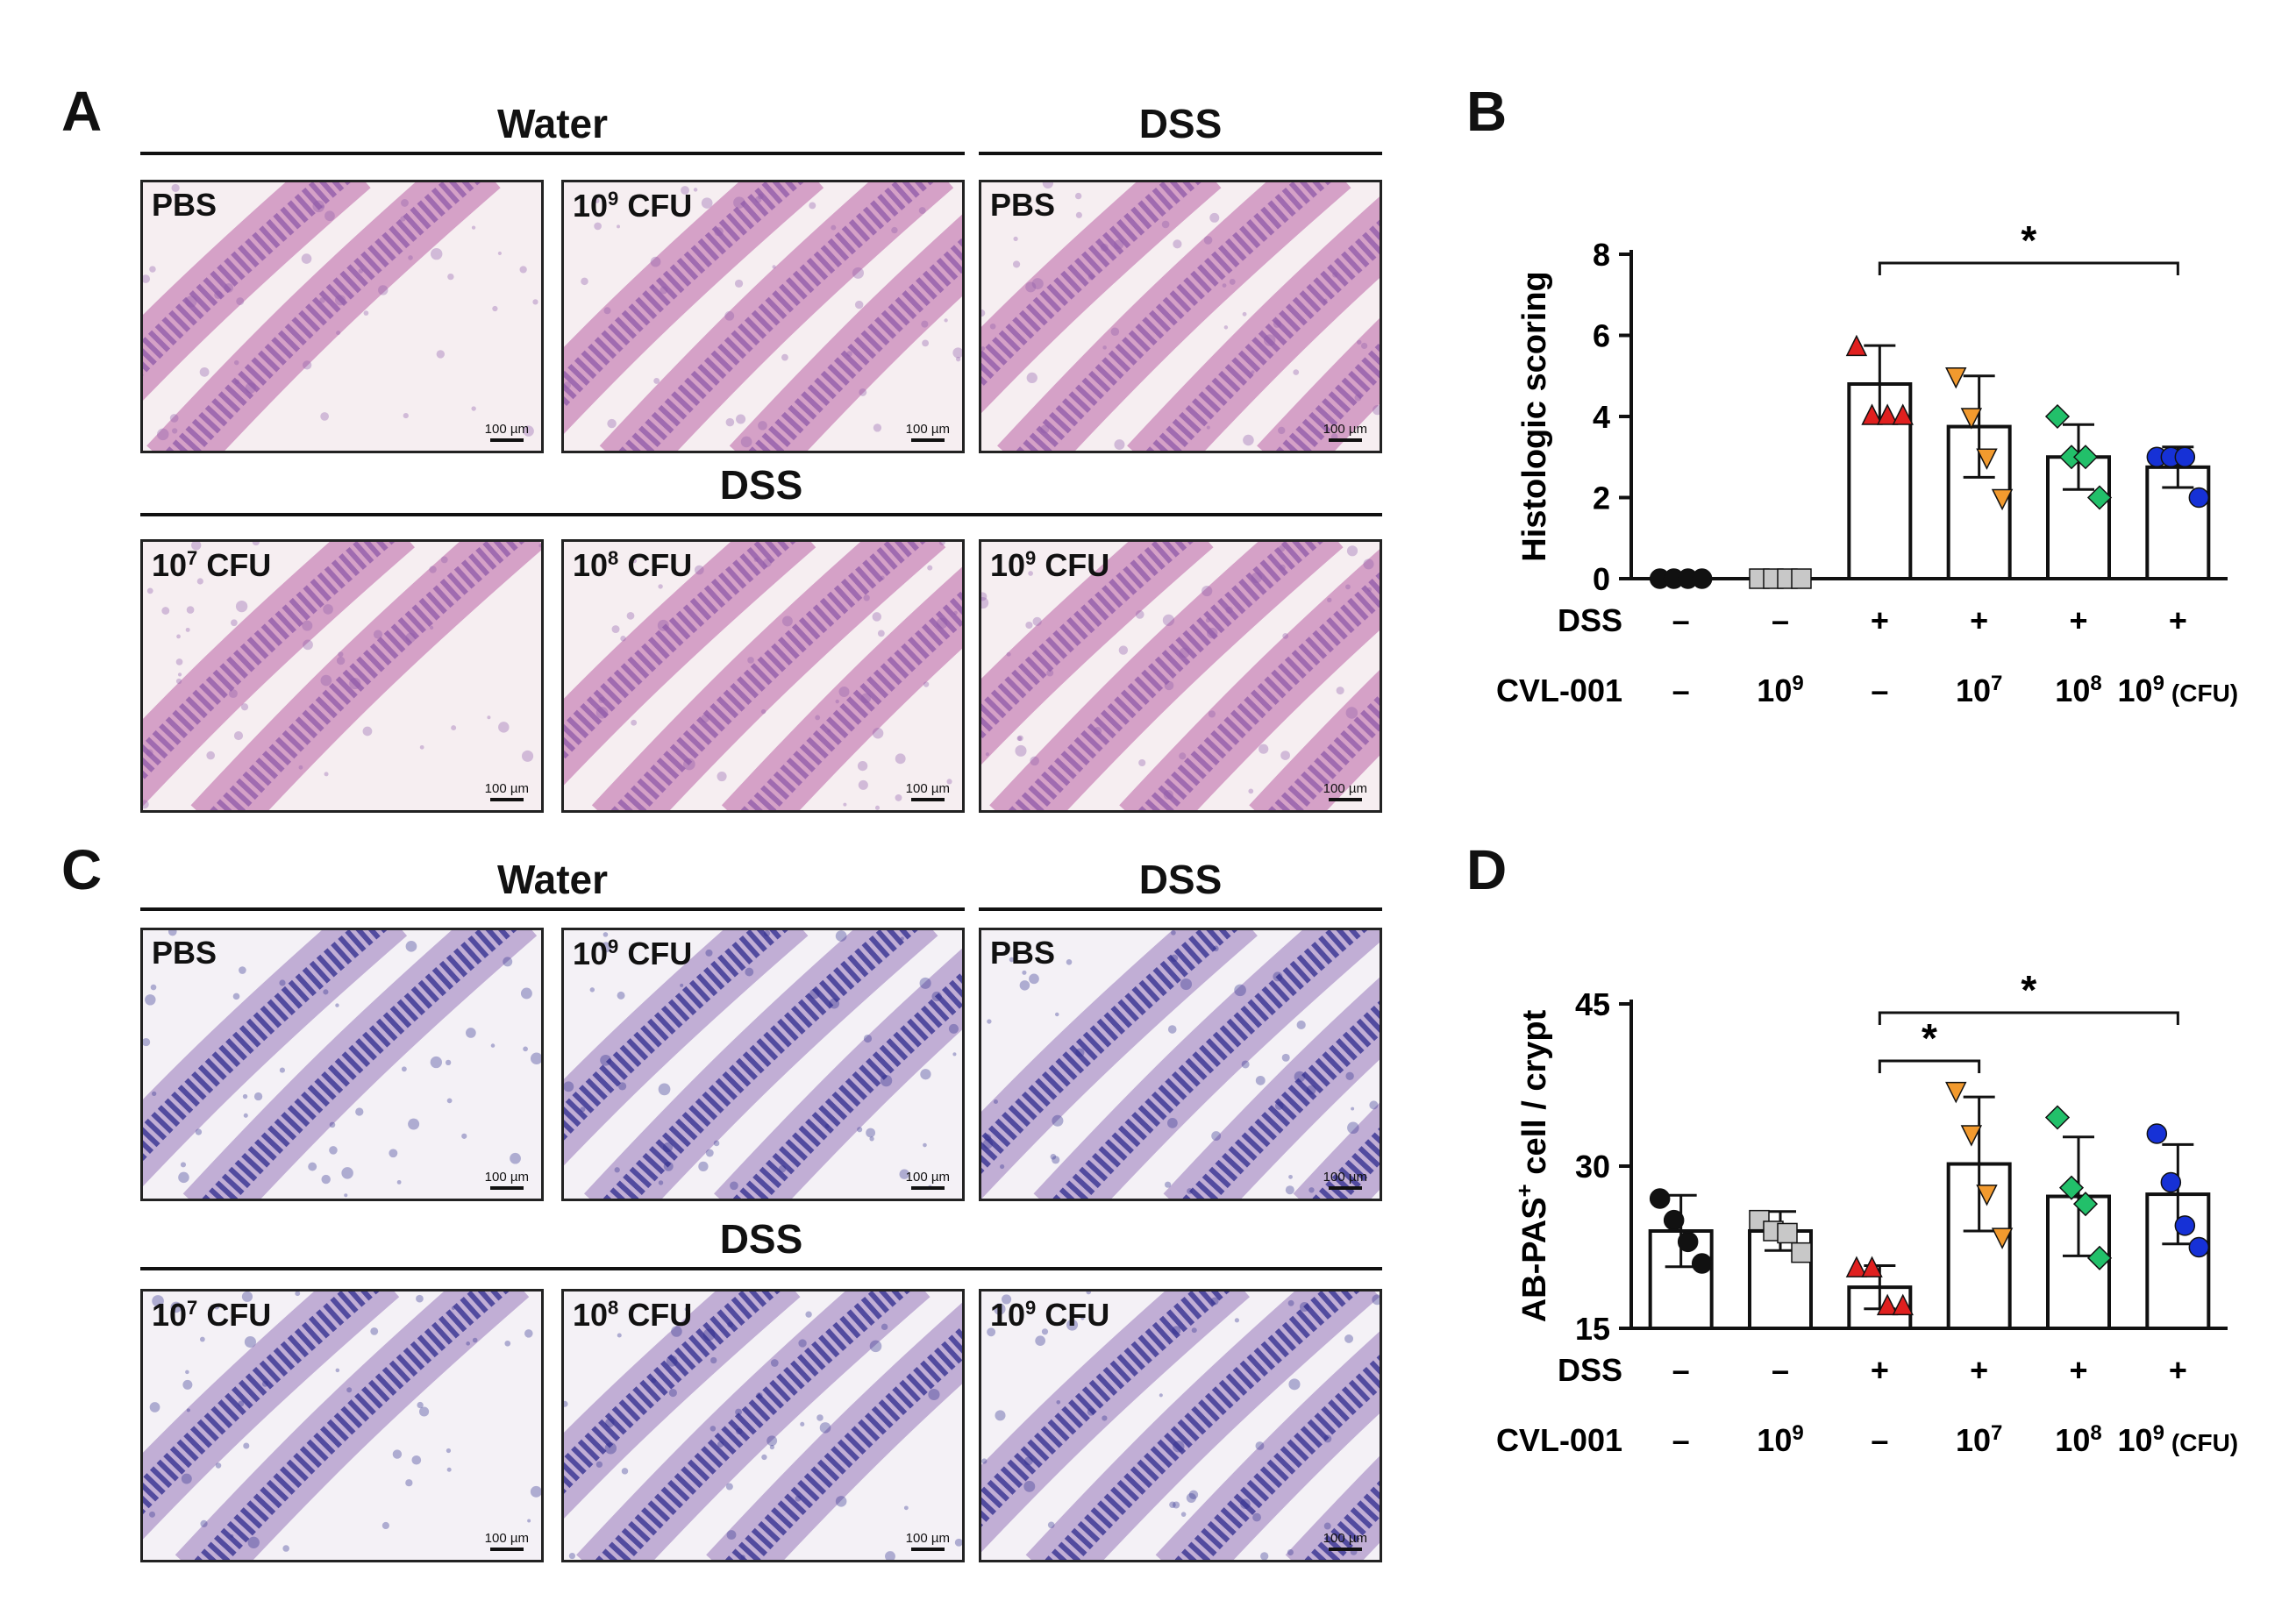  Describe the element at coordinates (552, 154) in the screenshot. I see `panel-a-water-rule` at that location.